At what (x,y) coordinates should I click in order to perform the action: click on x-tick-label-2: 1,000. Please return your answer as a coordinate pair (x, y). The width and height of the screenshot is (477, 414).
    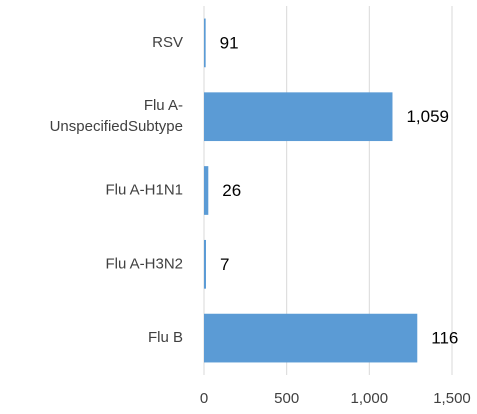
    Looking at the image, I should click on (370, 398).